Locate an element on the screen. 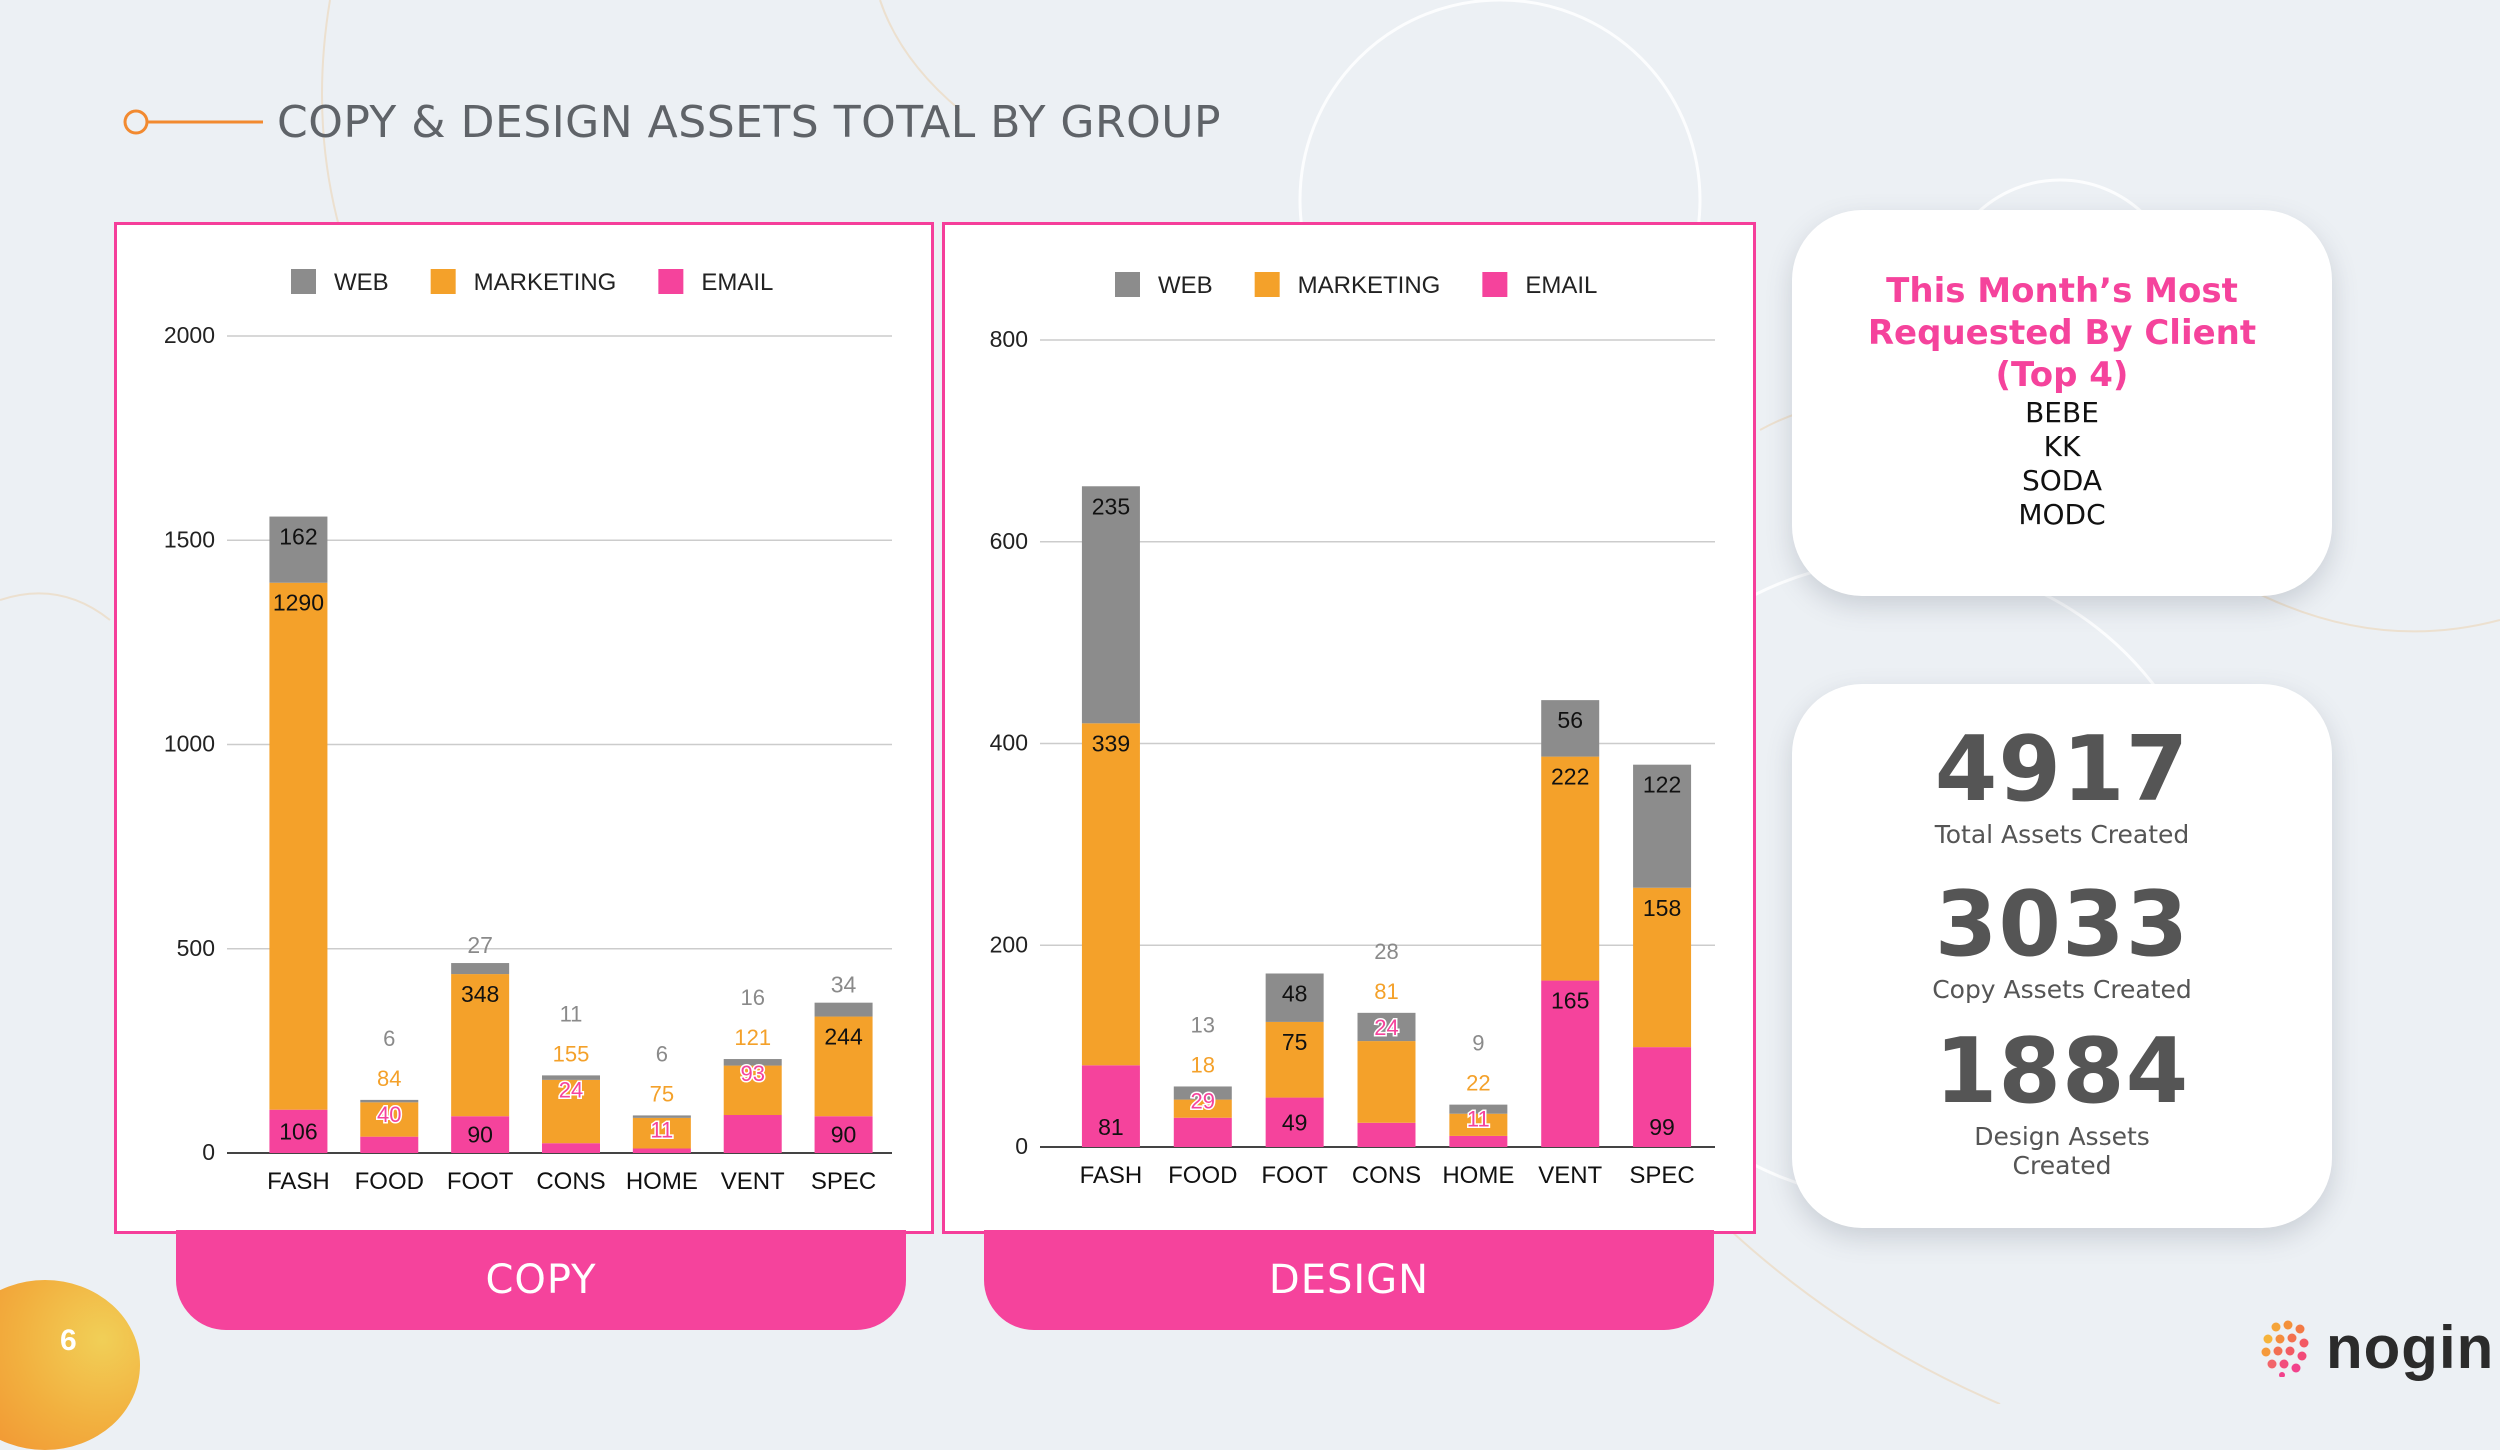 The height and width of the screenshot is (1450, 2500). y-tick-label: 800 is located at coordinates (1009, 339).